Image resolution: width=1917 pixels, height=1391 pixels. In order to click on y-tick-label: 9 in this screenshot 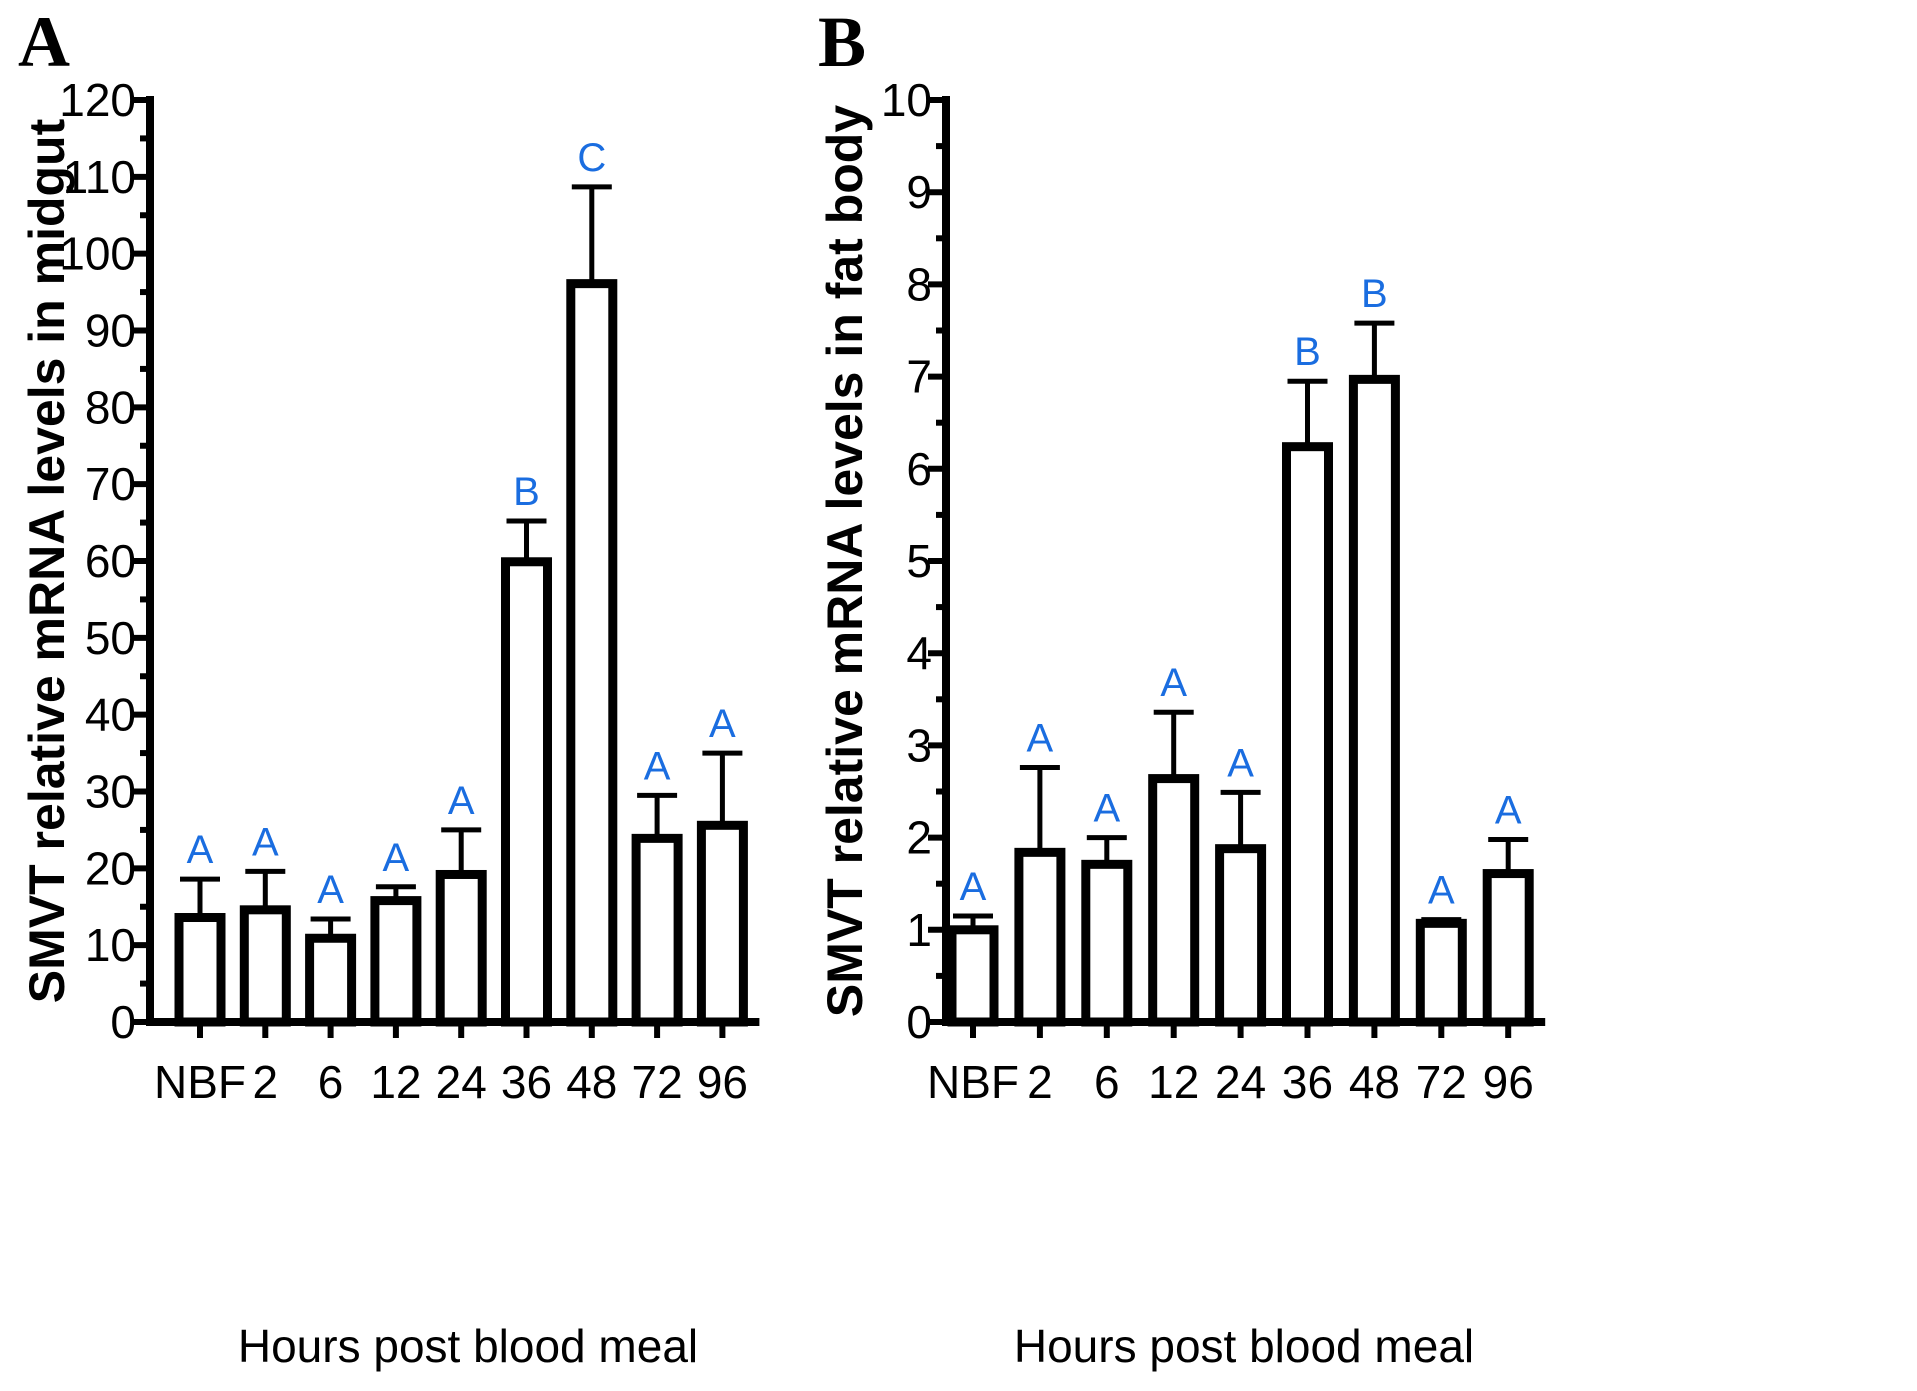, I will do `click(919, 192)`.